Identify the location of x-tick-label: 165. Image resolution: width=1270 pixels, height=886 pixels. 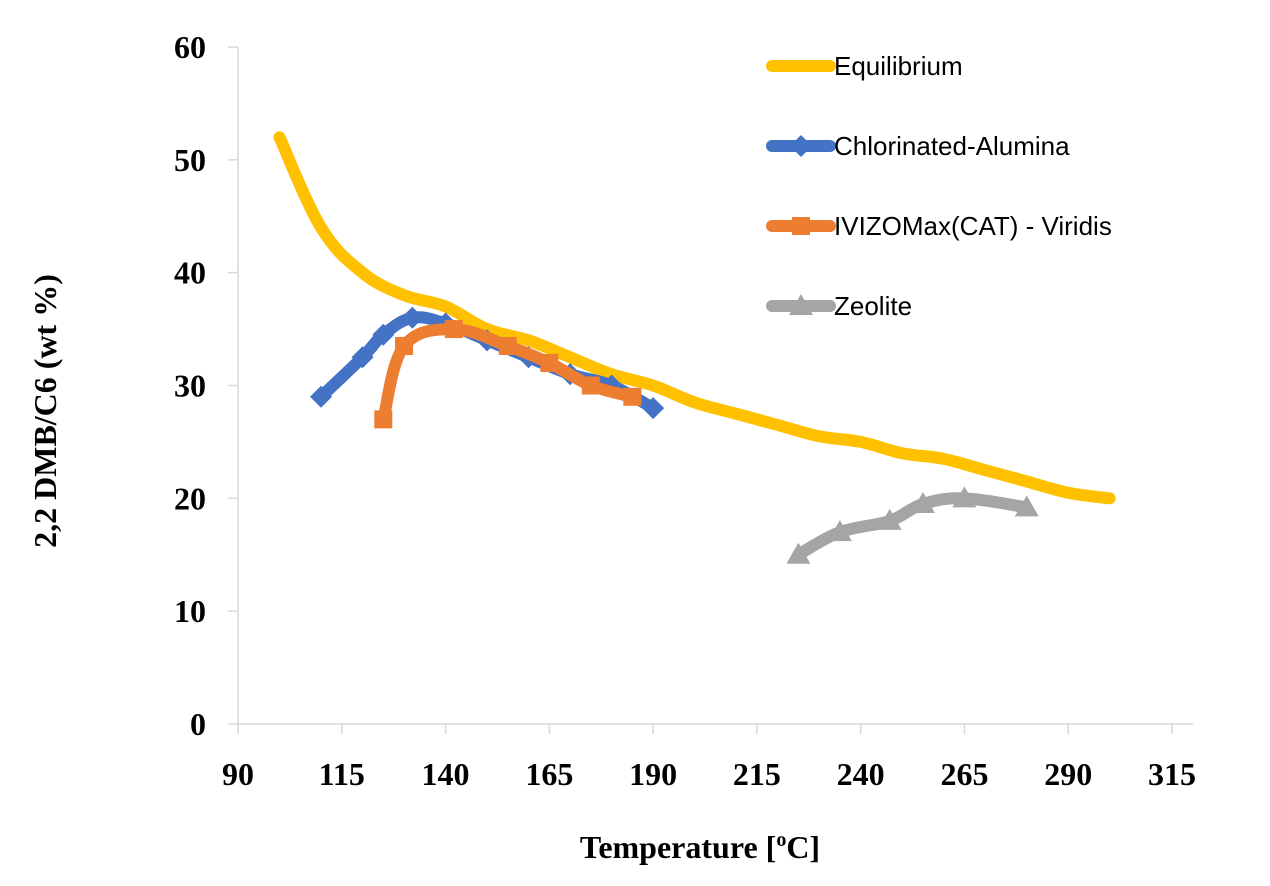
(549, 774).